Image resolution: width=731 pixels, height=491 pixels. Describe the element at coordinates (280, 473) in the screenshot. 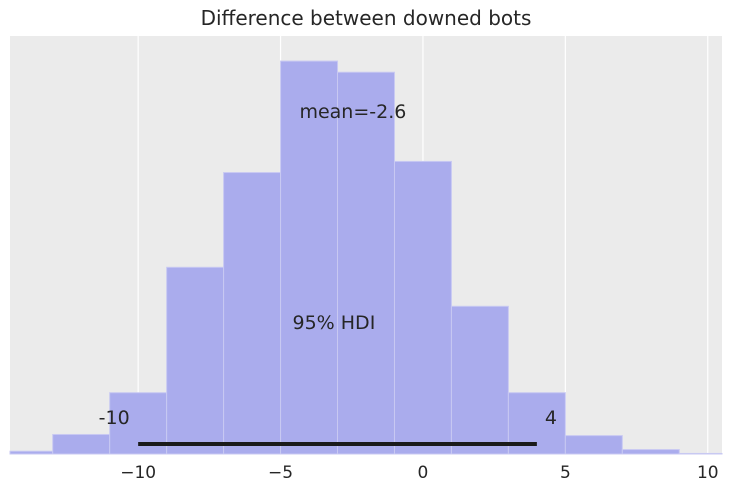

I see `x-tick-label: −5` at that location.